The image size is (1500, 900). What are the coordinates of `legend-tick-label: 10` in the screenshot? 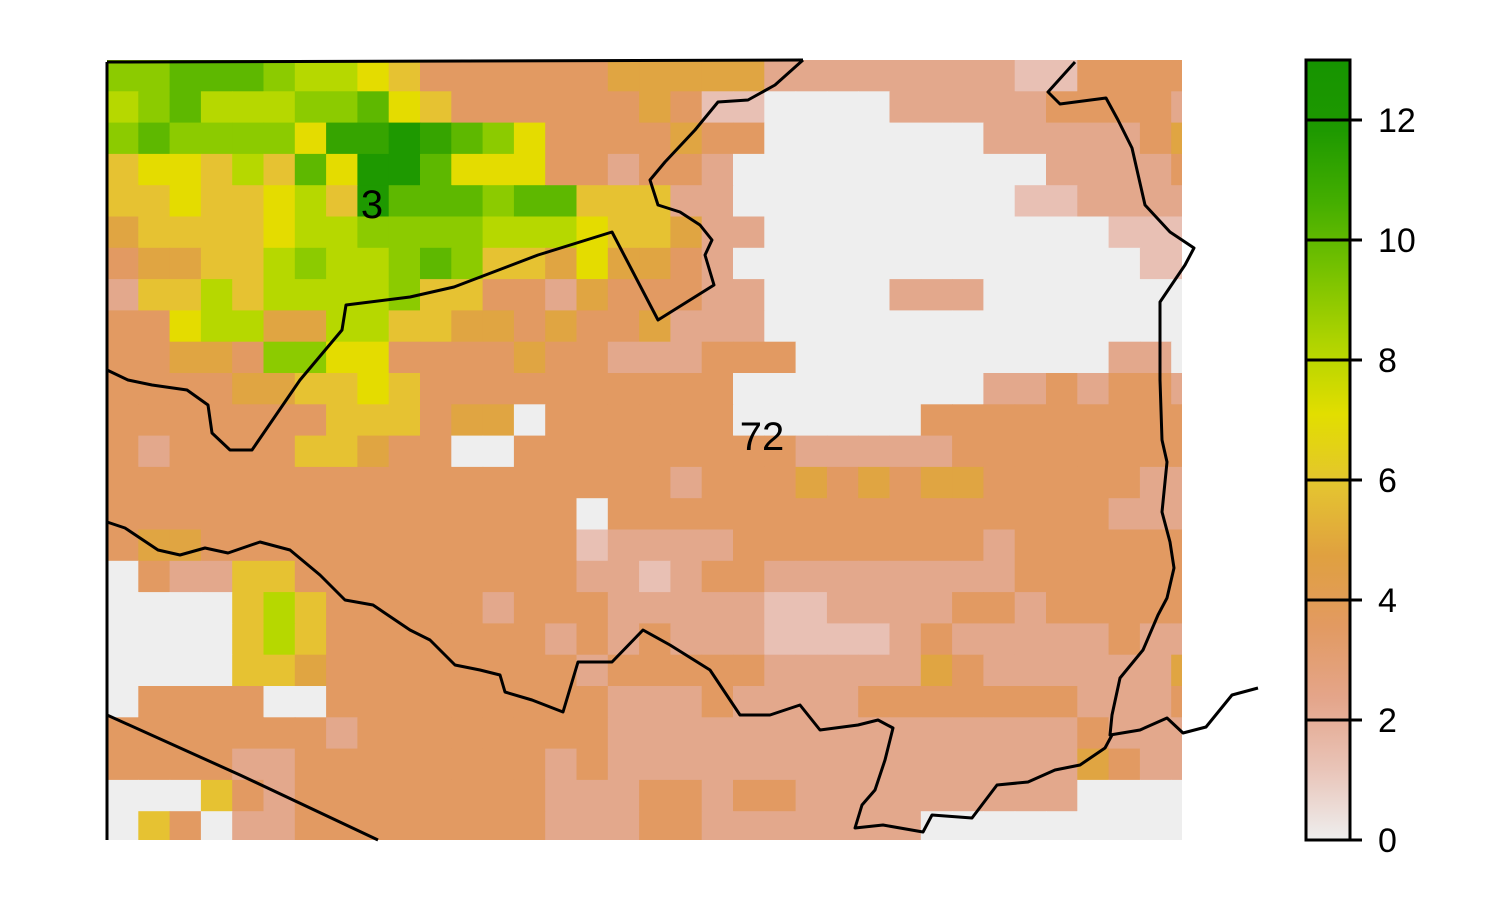 It's located at (1397, 241).